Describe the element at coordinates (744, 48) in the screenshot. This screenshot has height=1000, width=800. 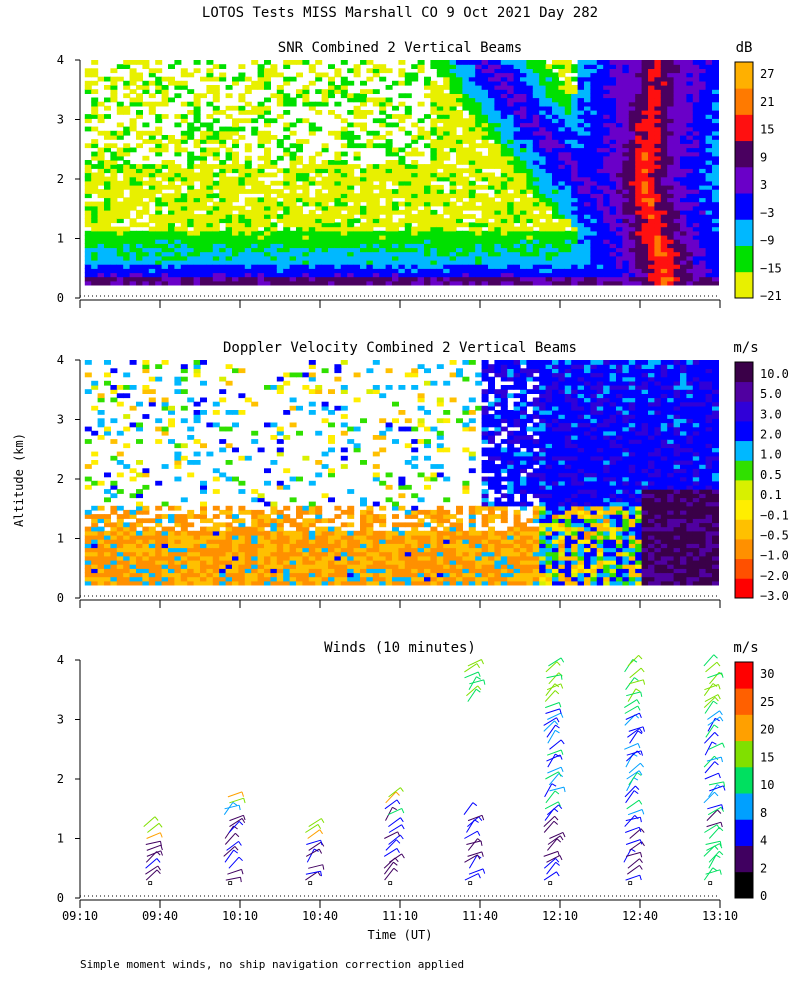
I see `colorbar-unit: dB` at that location.